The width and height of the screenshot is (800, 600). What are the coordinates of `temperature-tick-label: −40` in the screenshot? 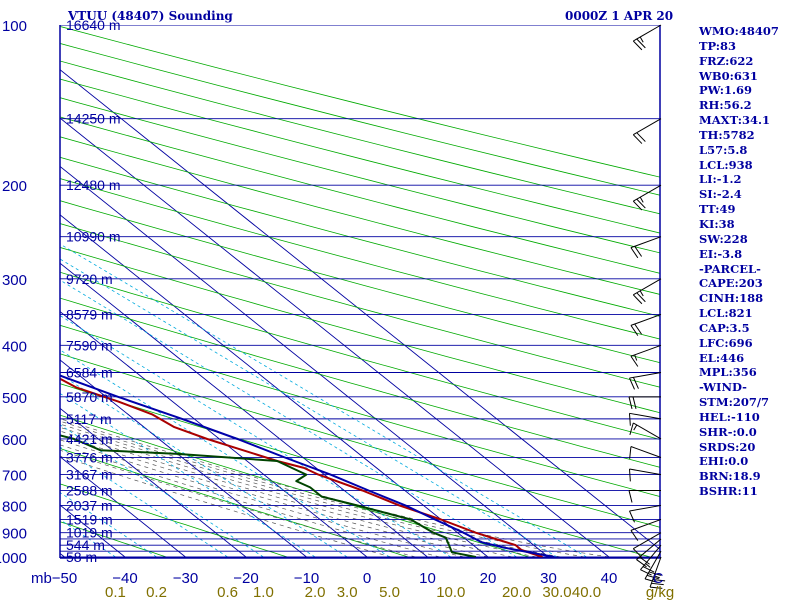 It's located at (124, 578).